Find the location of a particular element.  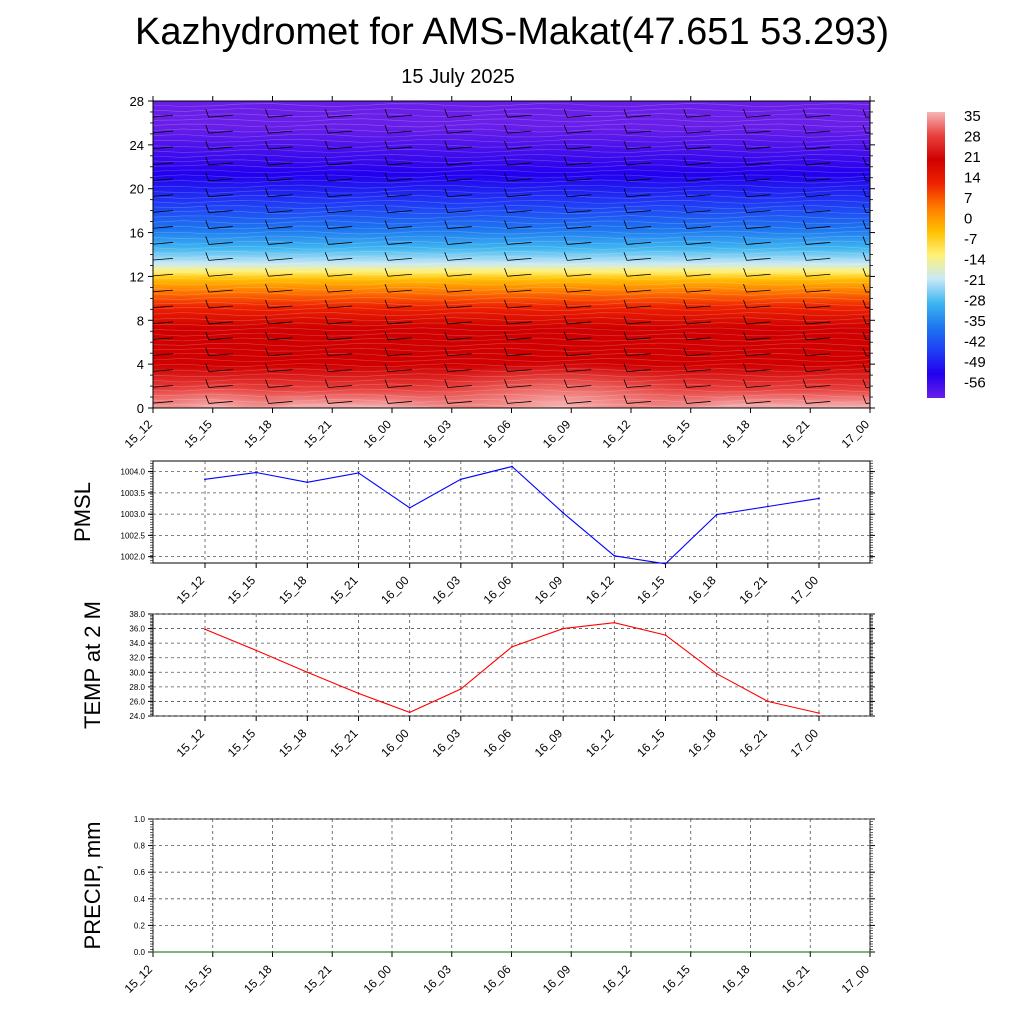

y-axis-label: TEMP at 2 M is located at coordinates (92, 665).